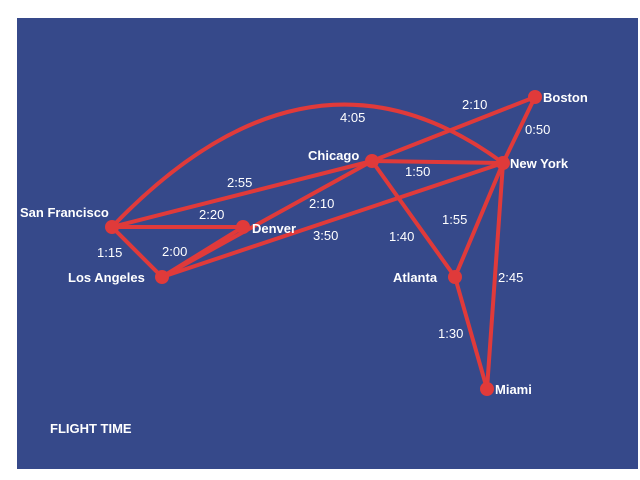 Image resolution: width=640 pixels, height=480 pixels. What do you see at coordinates (112, 227) in the screenshot?
I see `city-node-sf` at bounding box center [112, 227].